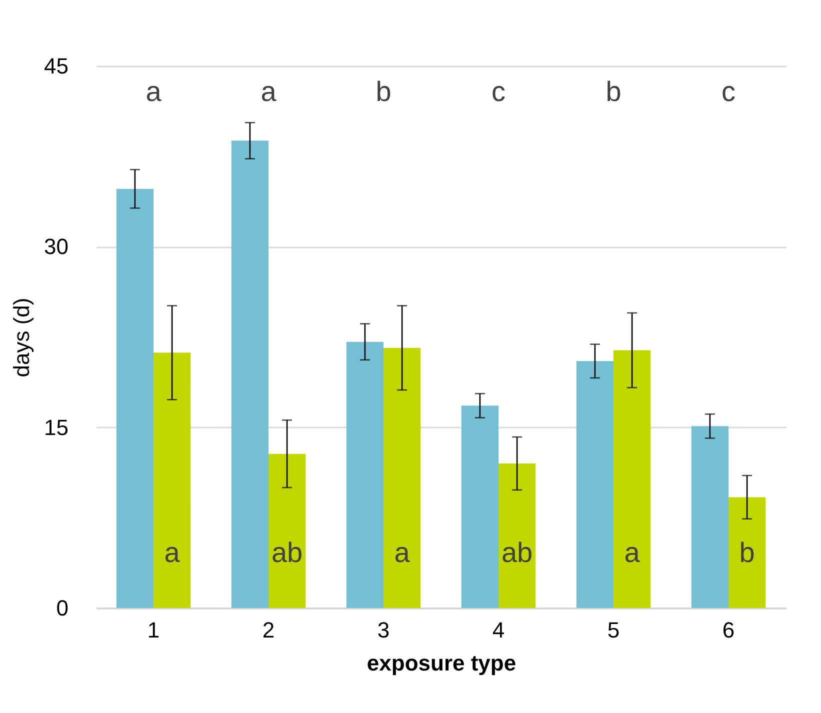 The width and height of the screenshot is (821, 713). What do you see at coordinates (728, 630) in the screenshot?
I see `x-tick-label: 6` at bounding box center [728, 630].